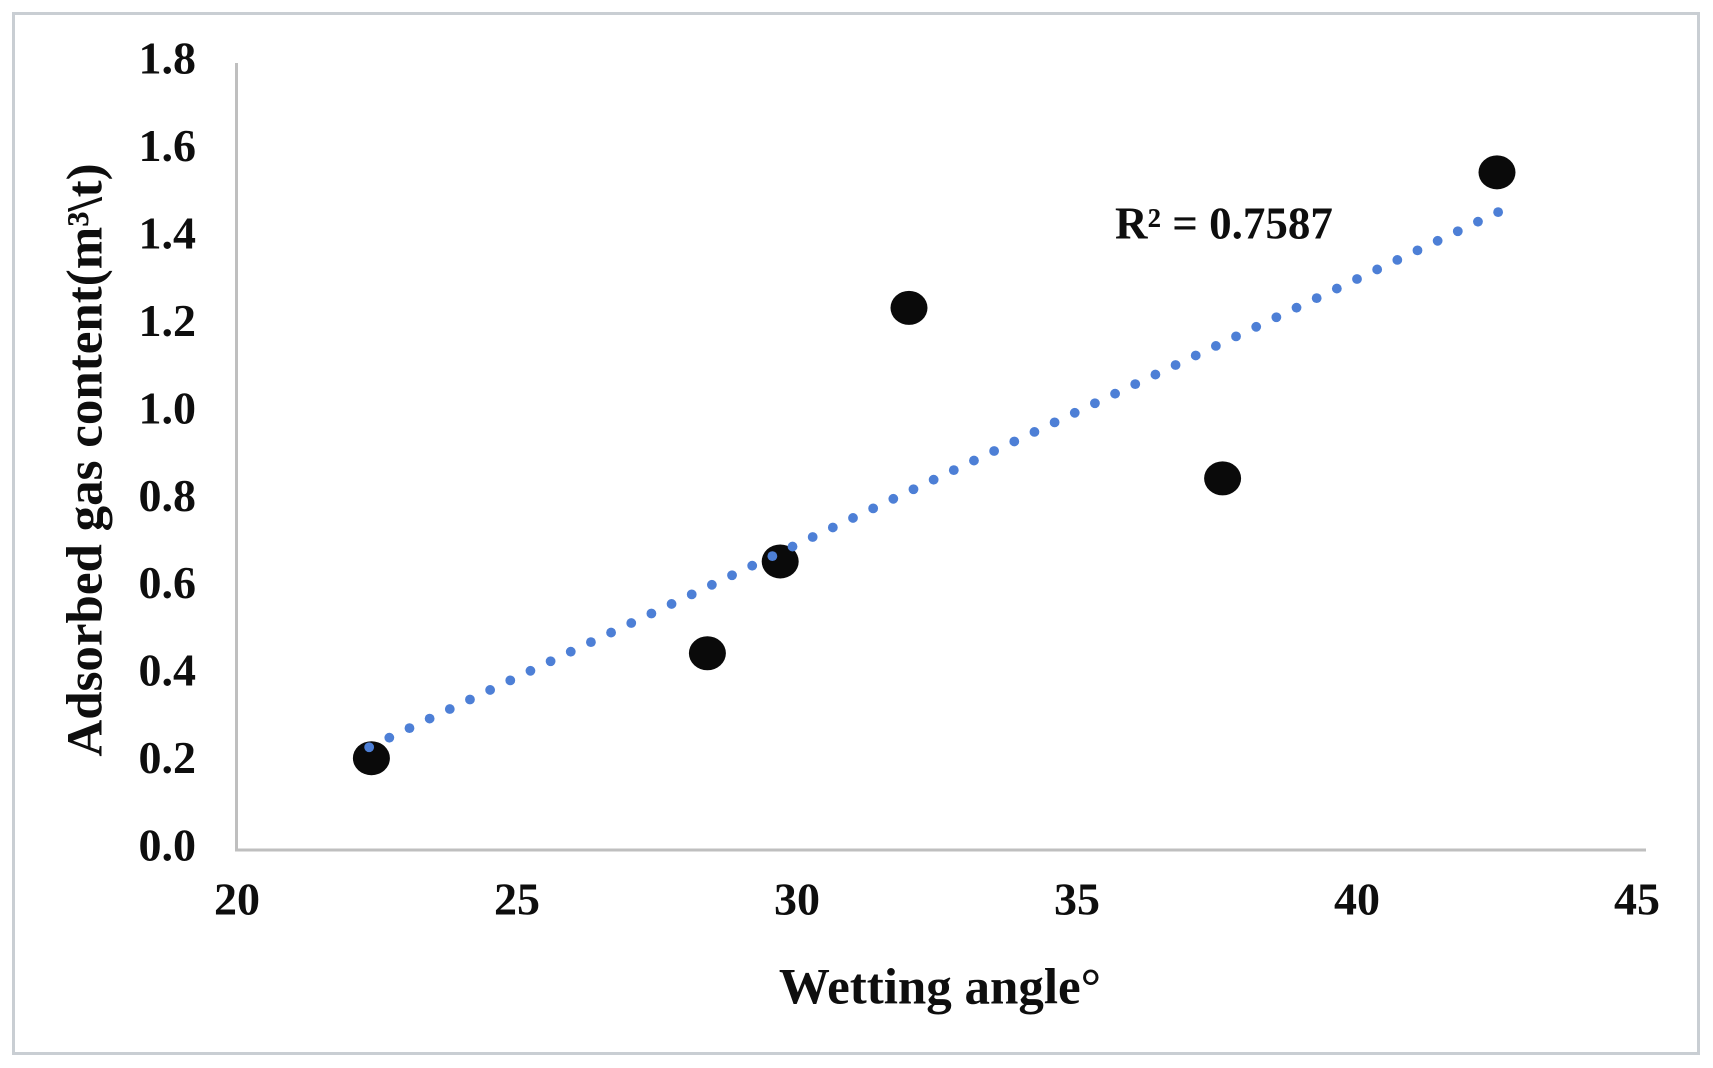 This screenshot has height=1068, width=1713. Describe the element at coordinates (168, 320) in the screenshot. I see `y-tick-label: 1.2` at that location.